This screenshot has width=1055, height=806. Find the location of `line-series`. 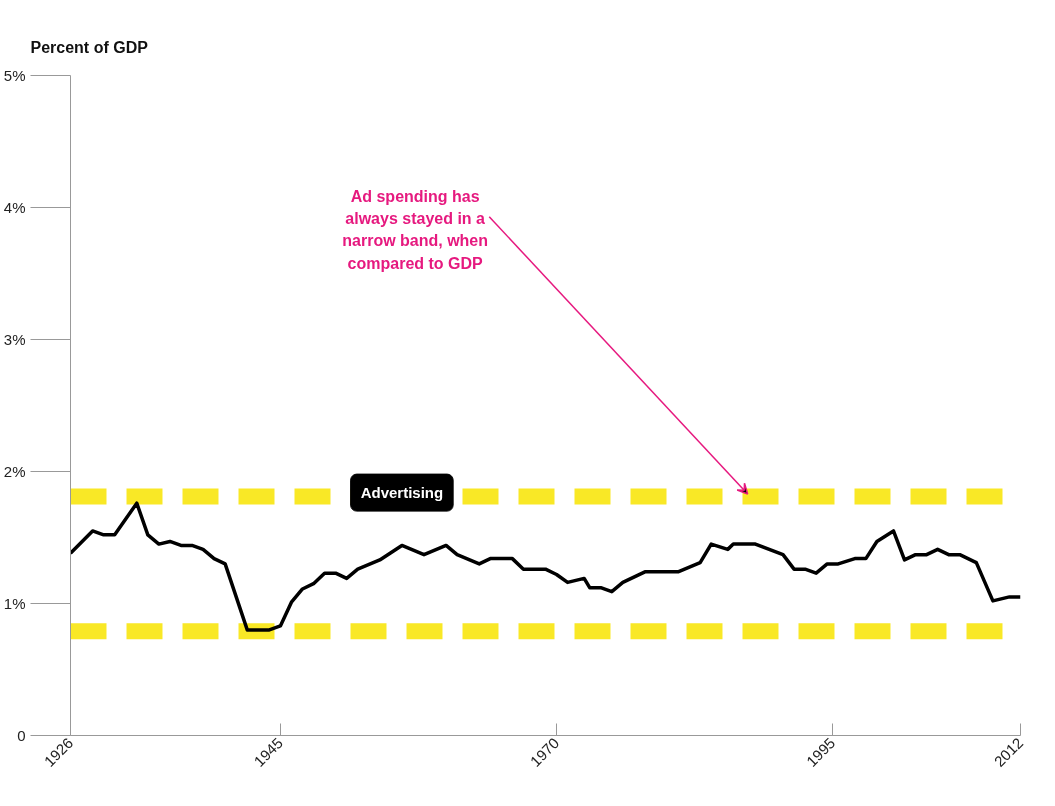

line-series is located at coordinates (545, 566).